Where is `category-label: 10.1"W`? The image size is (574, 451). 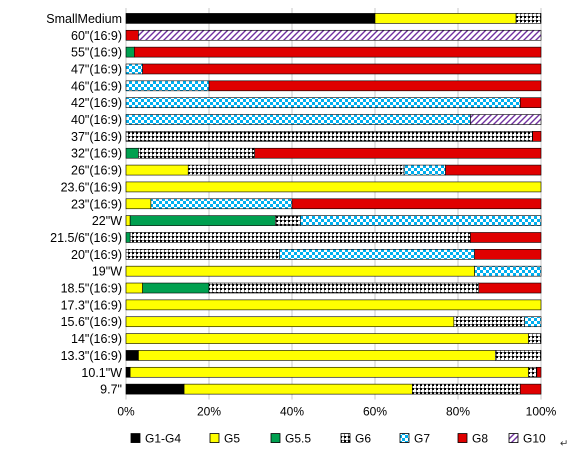 category-label: 10.1"W is located at coordinates (101, 373).